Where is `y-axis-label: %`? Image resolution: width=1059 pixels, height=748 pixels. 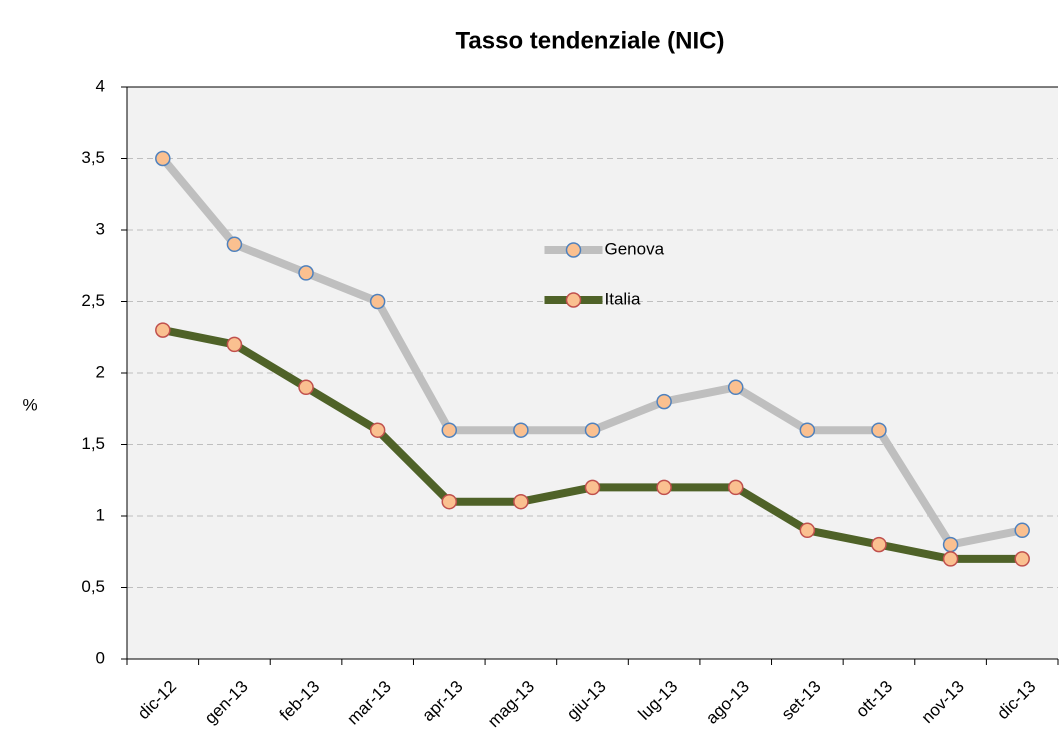 y-axis-label: % is located at coordinates (29, 404).